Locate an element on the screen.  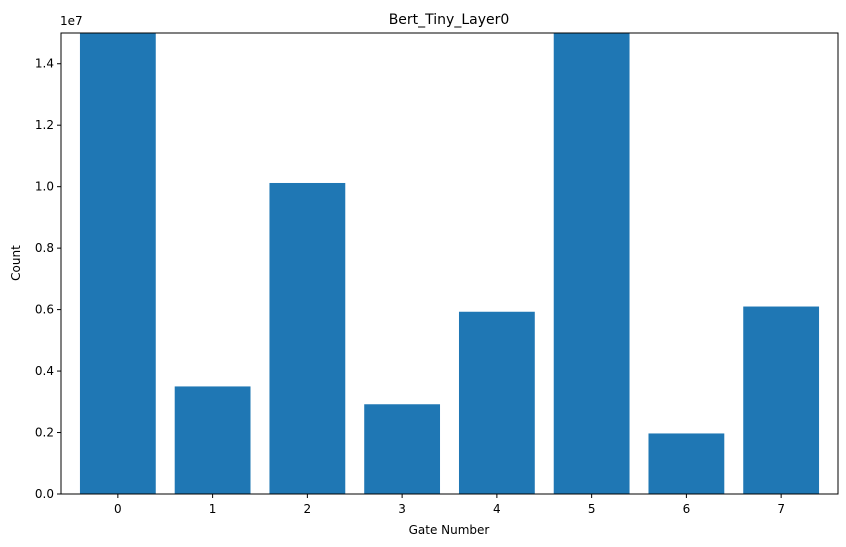
y-tick-label: 1.4 is located at coordinates (44, 64).